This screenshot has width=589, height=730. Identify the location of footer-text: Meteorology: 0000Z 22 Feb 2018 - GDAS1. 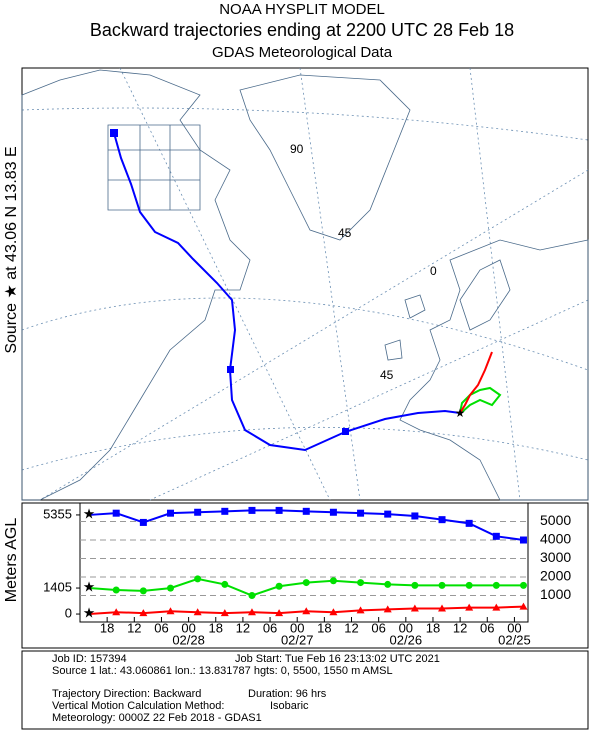
(157, 718).